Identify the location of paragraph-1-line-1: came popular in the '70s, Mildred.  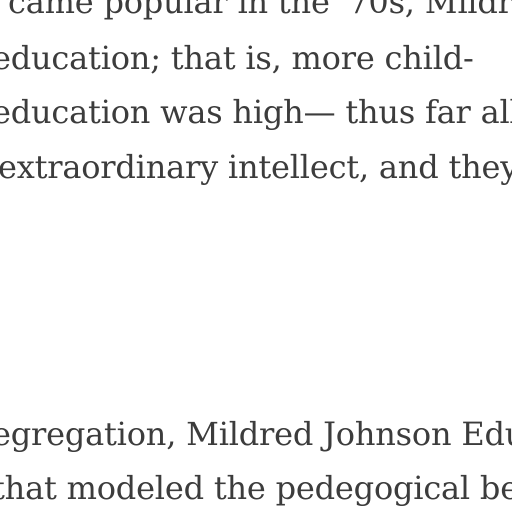
(260, 10).